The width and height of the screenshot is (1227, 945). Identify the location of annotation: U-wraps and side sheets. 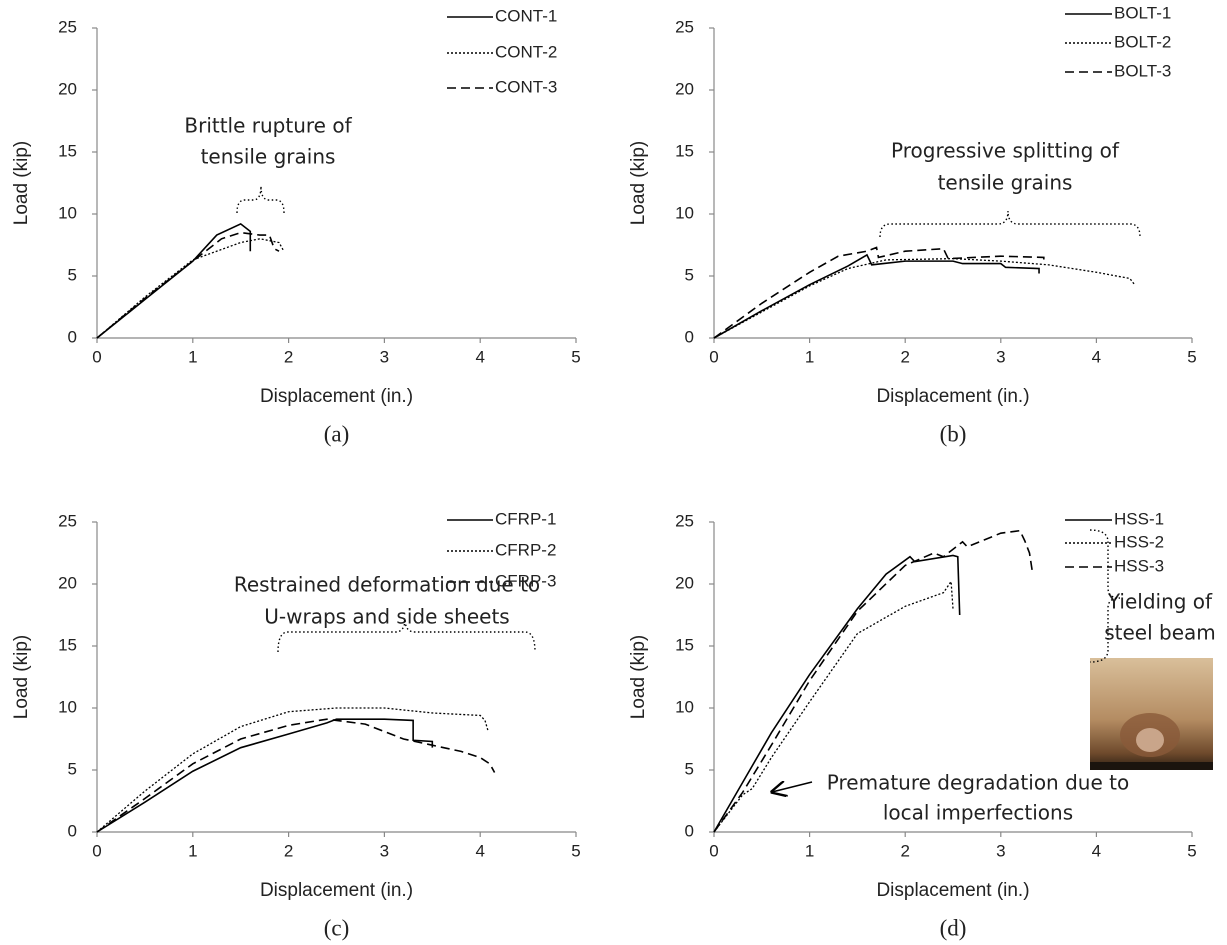
(386, 617).